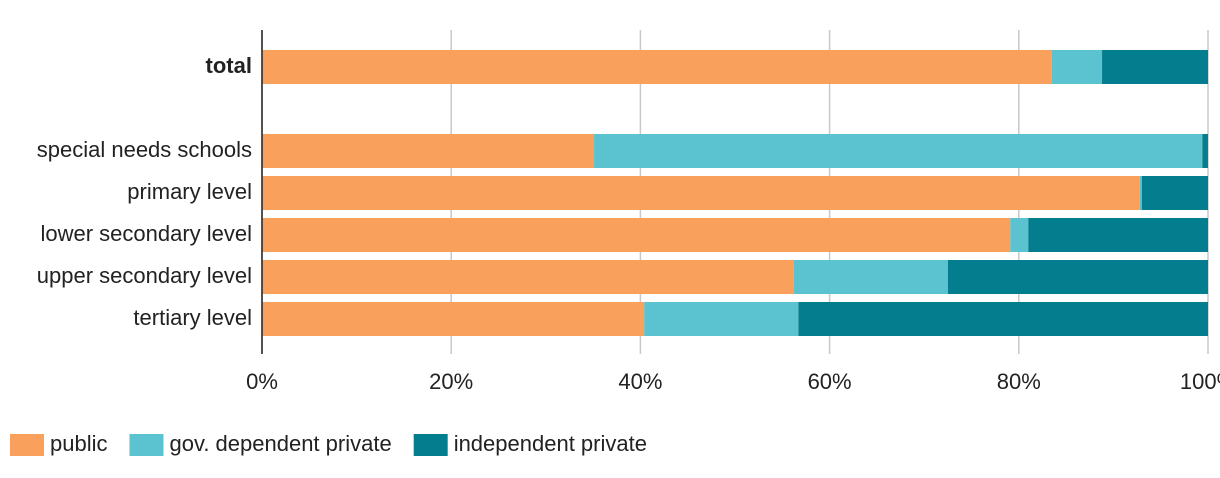  What do you see at coordinates (229, 65) in the screenshot?
I see `y-tick-label: total` at bounding box center [229, 65].